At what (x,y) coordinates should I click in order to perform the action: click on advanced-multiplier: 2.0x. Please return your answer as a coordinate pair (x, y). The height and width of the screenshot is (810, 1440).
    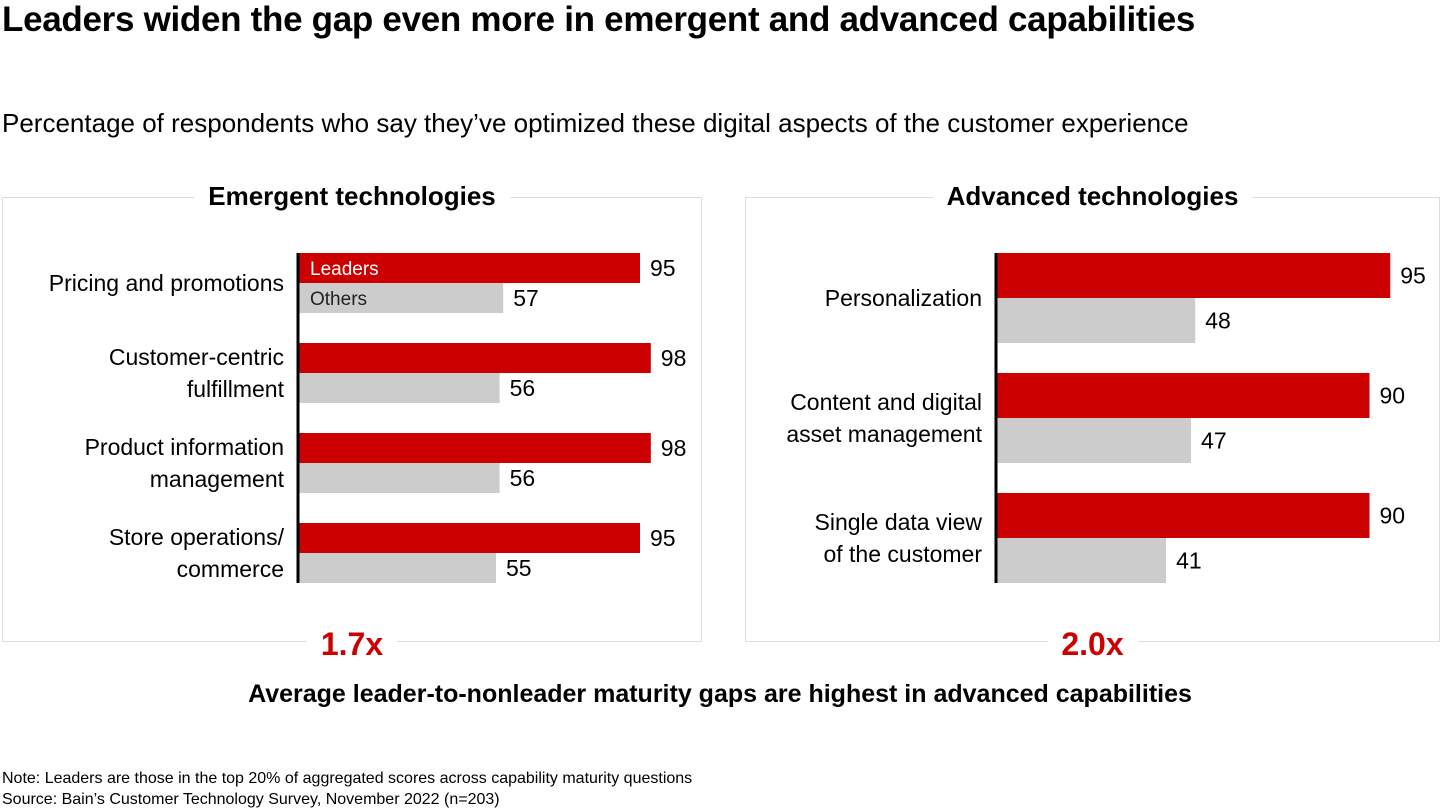
    Looking at the image, I should click on (1092, 644).